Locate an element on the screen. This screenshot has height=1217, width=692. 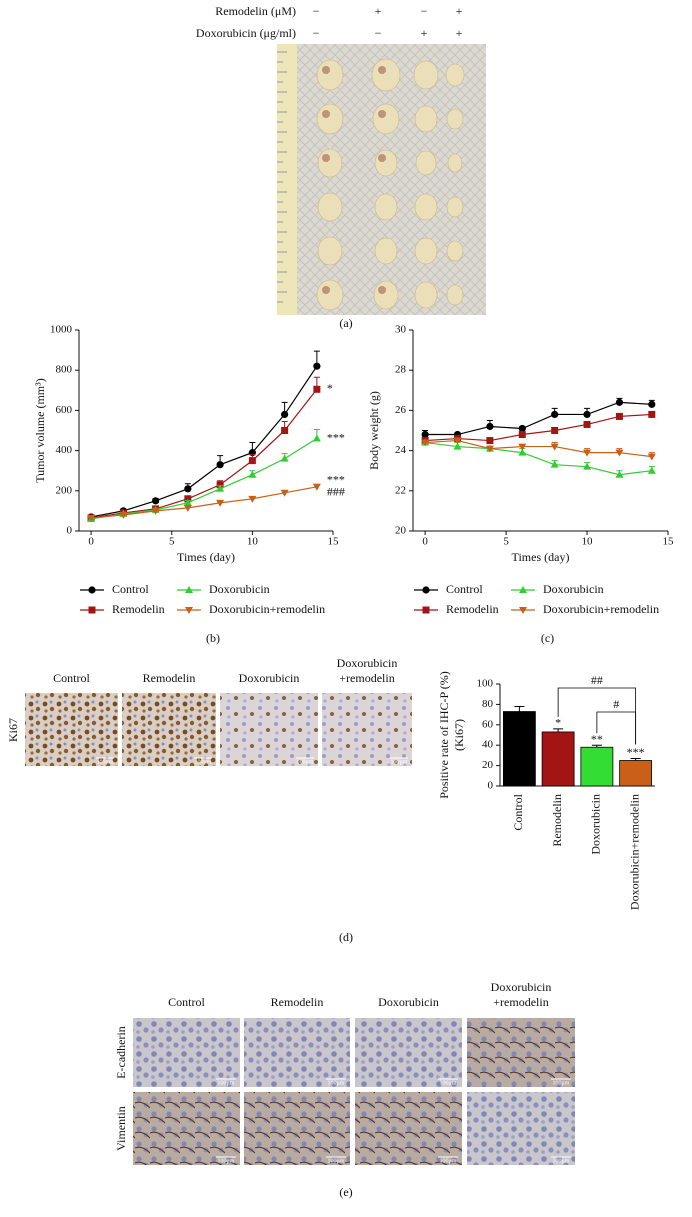
column-label: Remodelin is located at coordinates (169, 678).